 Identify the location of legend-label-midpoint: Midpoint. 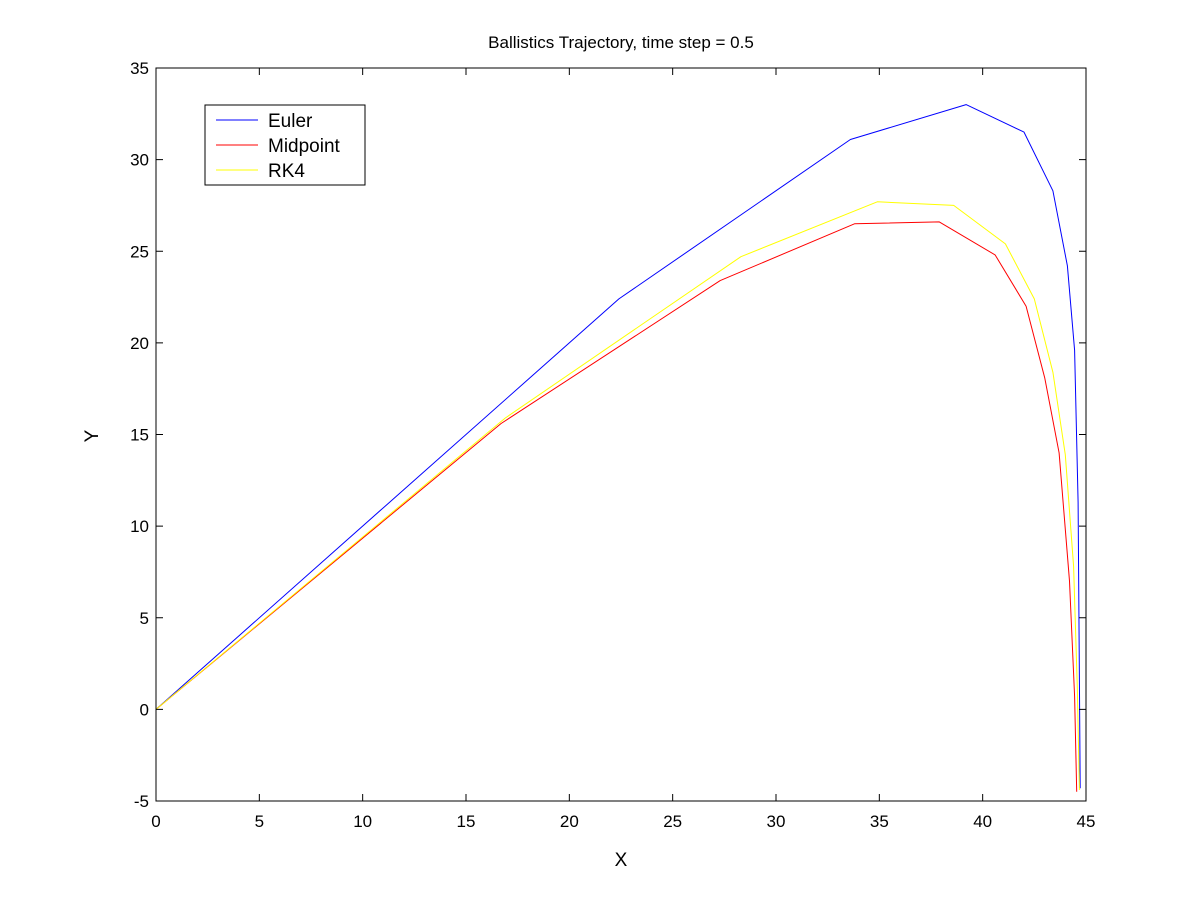
(304, 146).